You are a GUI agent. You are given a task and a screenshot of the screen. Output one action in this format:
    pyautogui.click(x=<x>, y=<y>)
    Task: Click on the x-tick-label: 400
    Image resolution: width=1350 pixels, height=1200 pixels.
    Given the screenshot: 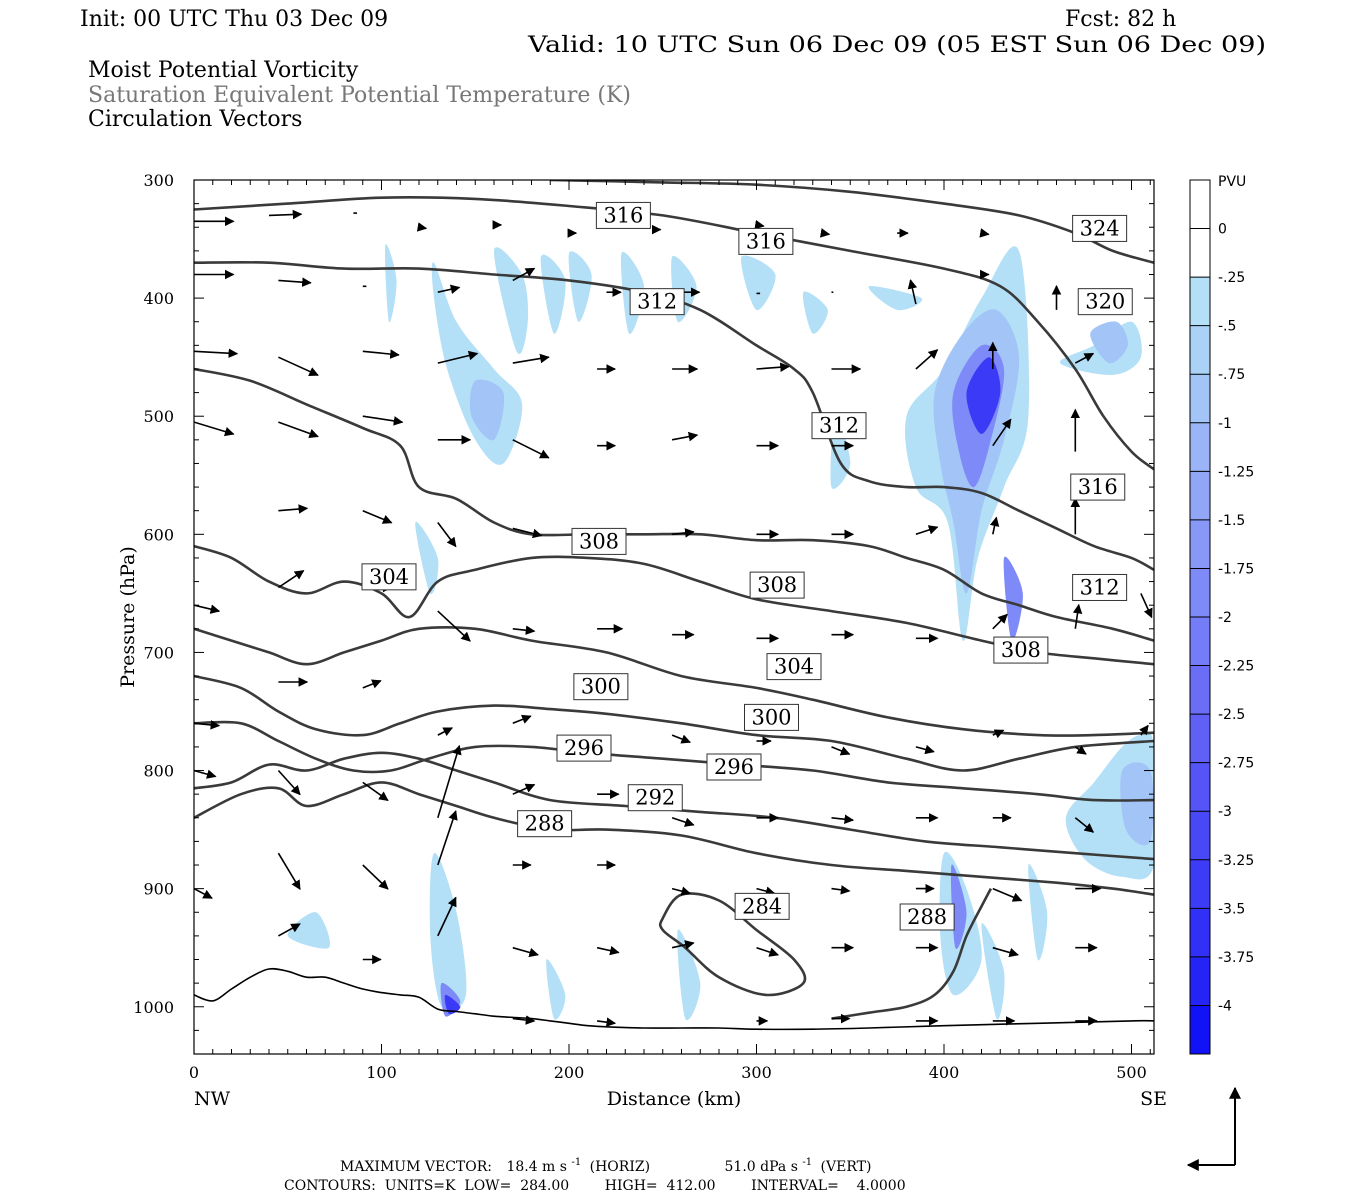 What is the action you would take?
    pyautogui.click(x=944, y=1072)
    